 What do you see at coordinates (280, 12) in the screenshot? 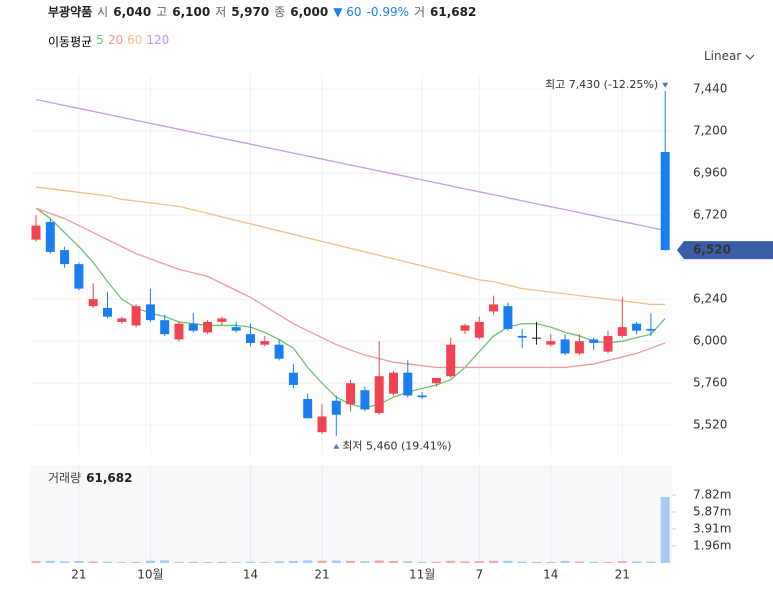
I see `quote-label: 종` at bounding box center [280, 12].